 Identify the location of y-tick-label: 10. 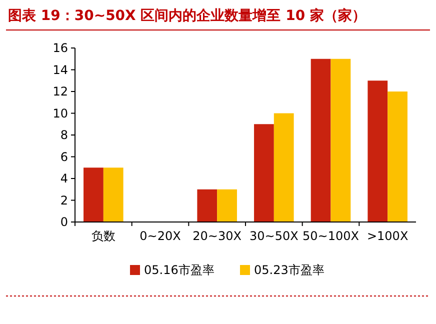
(60, 113).